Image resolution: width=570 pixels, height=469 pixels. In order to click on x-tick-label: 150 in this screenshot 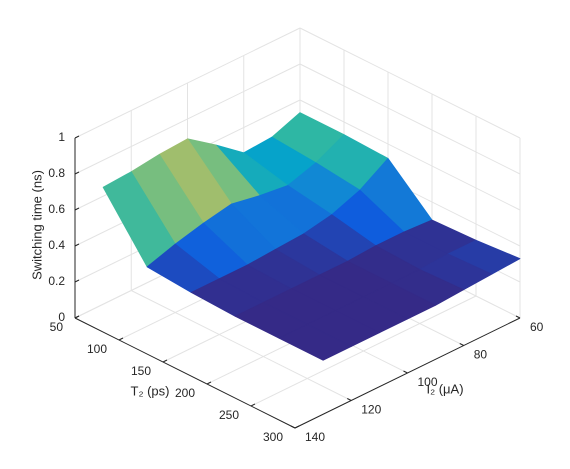, I will do `click(141, 371)`.